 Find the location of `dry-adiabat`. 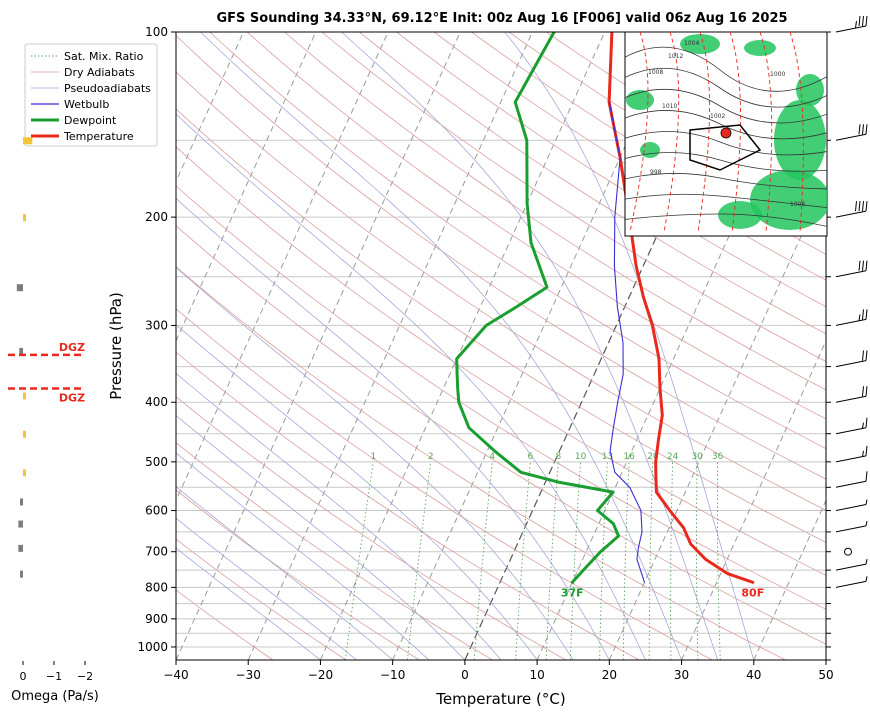

dry-adiabat is located at coordinates (334, 551).